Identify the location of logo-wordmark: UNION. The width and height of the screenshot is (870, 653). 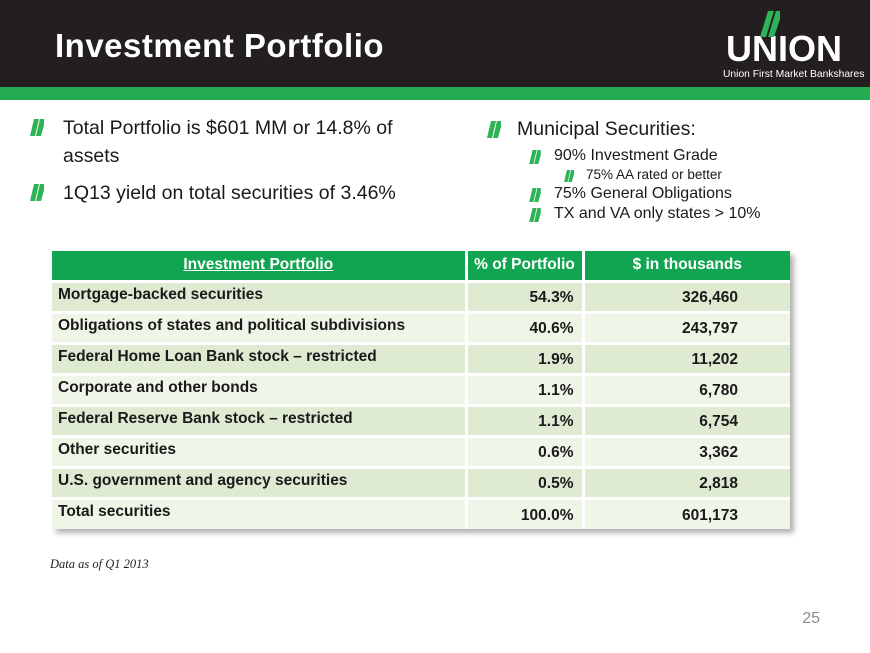
(784, 48).